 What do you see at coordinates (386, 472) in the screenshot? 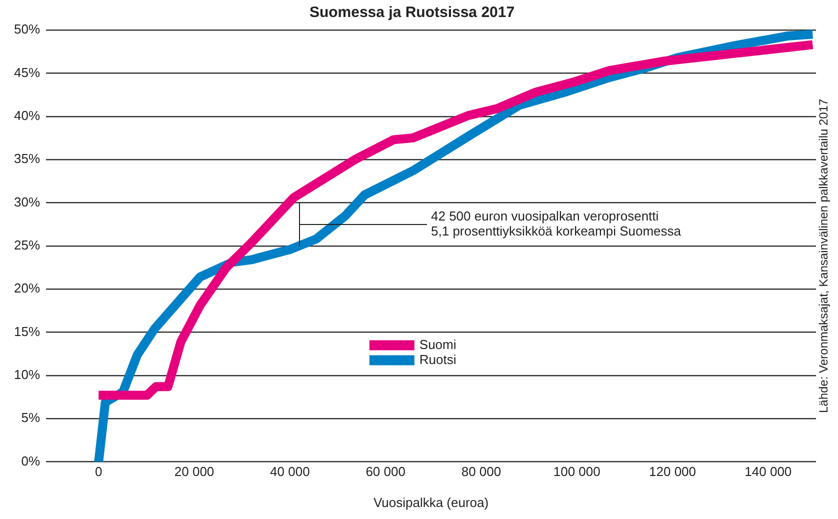
I see `x-tick-label: 60 000` at bounding box center [386, 472].